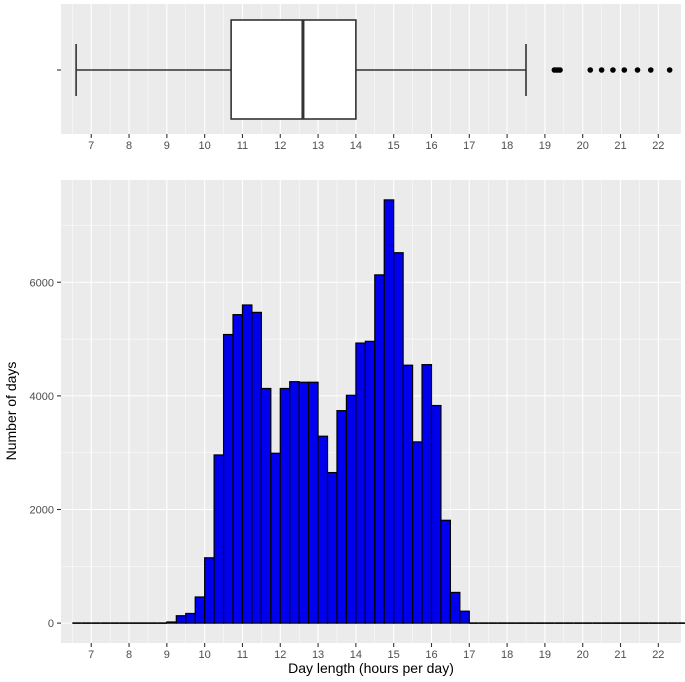 Image resolution: width=685 pixels, height=682 pixels. What do you see at coordinates (293, 69) in the screenshot?
I see `interquartile-box` at bounding box center [293, 69].